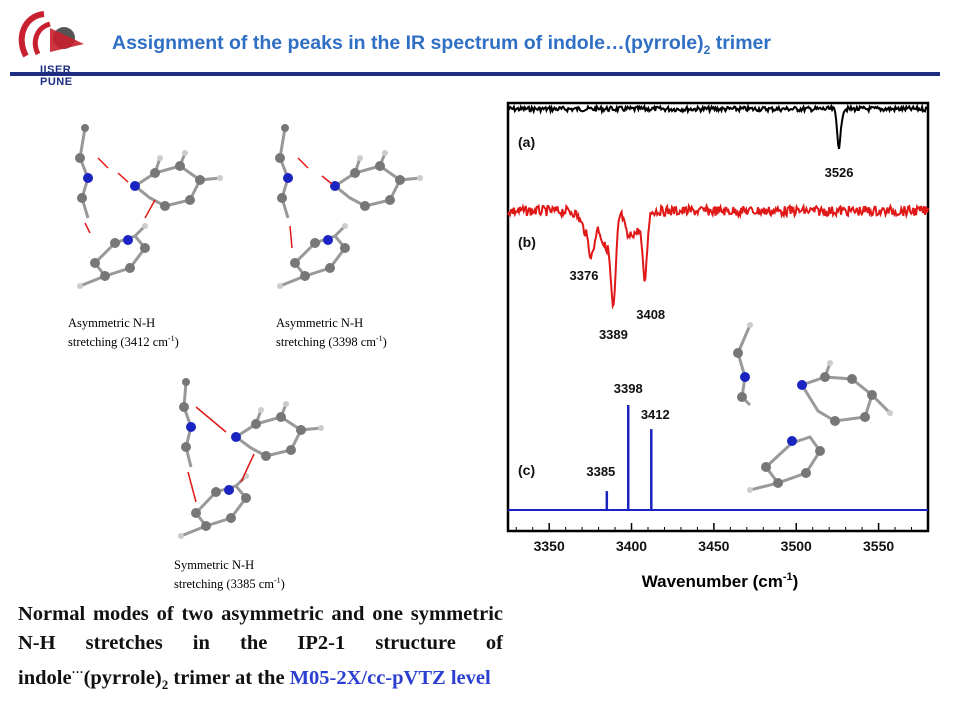  I want to click on x-tick-label: 3400, so click(631, 546).